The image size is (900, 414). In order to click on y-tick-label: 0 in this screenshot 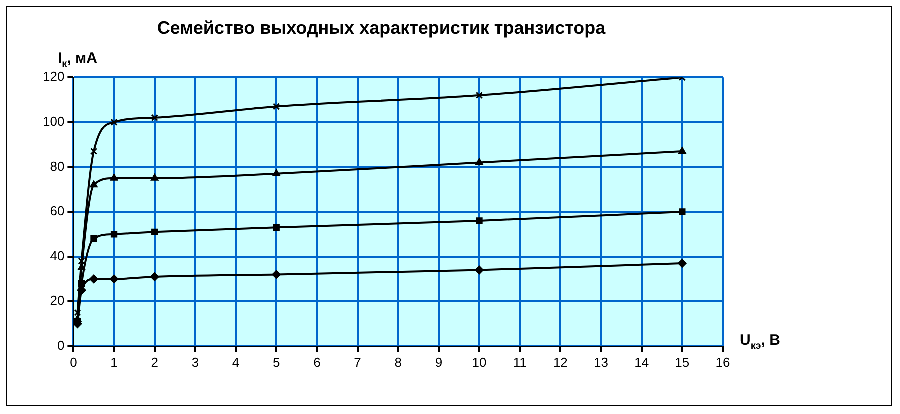, I will do `click(61, 345)`.